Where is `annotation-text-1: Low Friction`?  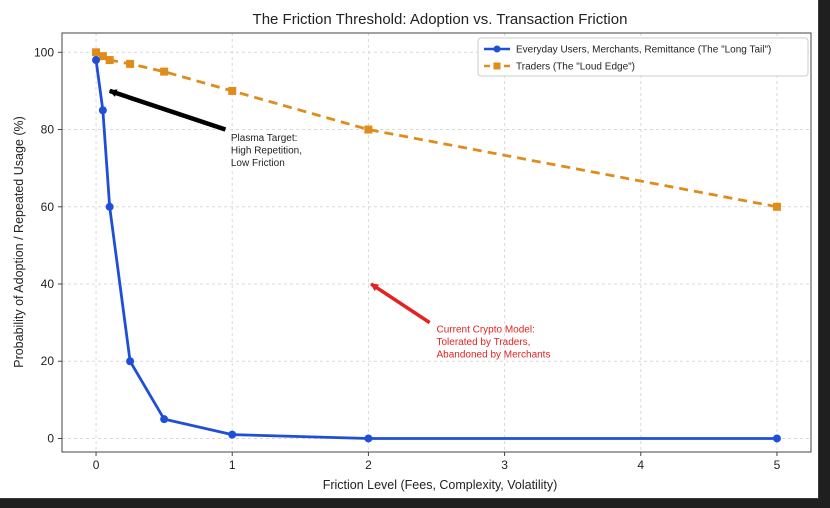 annotation-text-1: Low Friction is located at coordinates (258, 163).